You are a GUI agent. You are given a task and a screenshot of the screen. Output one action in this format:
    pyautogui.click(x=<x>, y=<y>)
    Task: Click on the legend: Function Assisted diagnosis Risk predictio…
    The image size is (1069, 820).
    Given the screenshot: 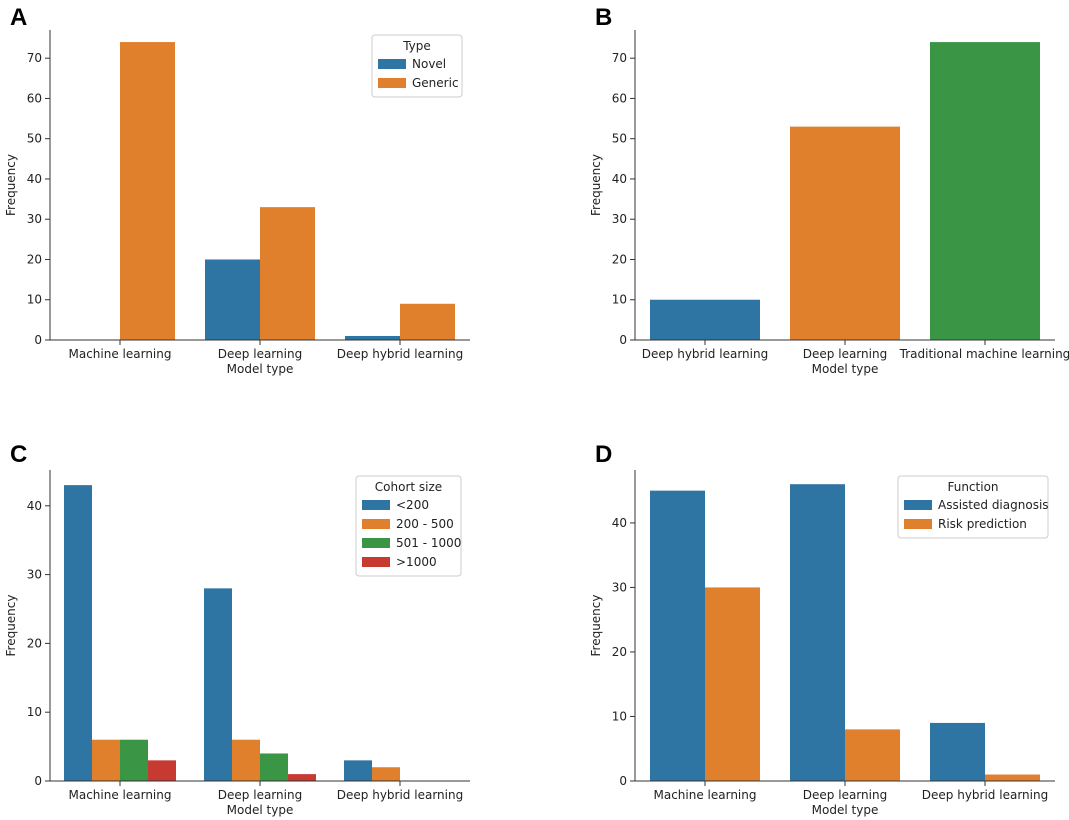 What is the action you would take?
    pyautogui.click(x=973, y=507)
    